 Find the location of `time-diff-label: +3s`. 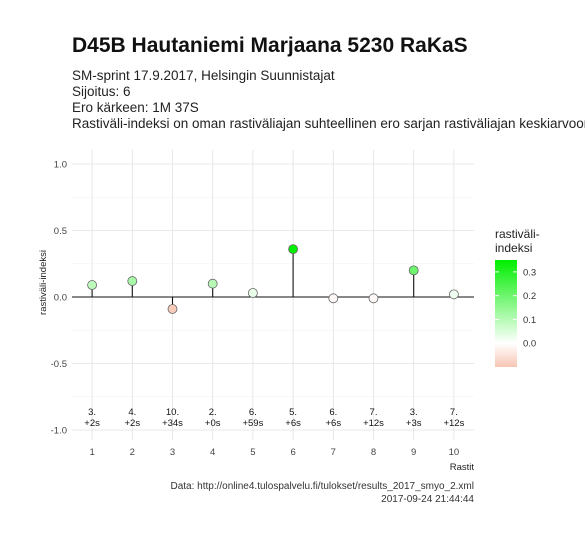

time-diff-label: +3s is located at coordinates (414, 423).